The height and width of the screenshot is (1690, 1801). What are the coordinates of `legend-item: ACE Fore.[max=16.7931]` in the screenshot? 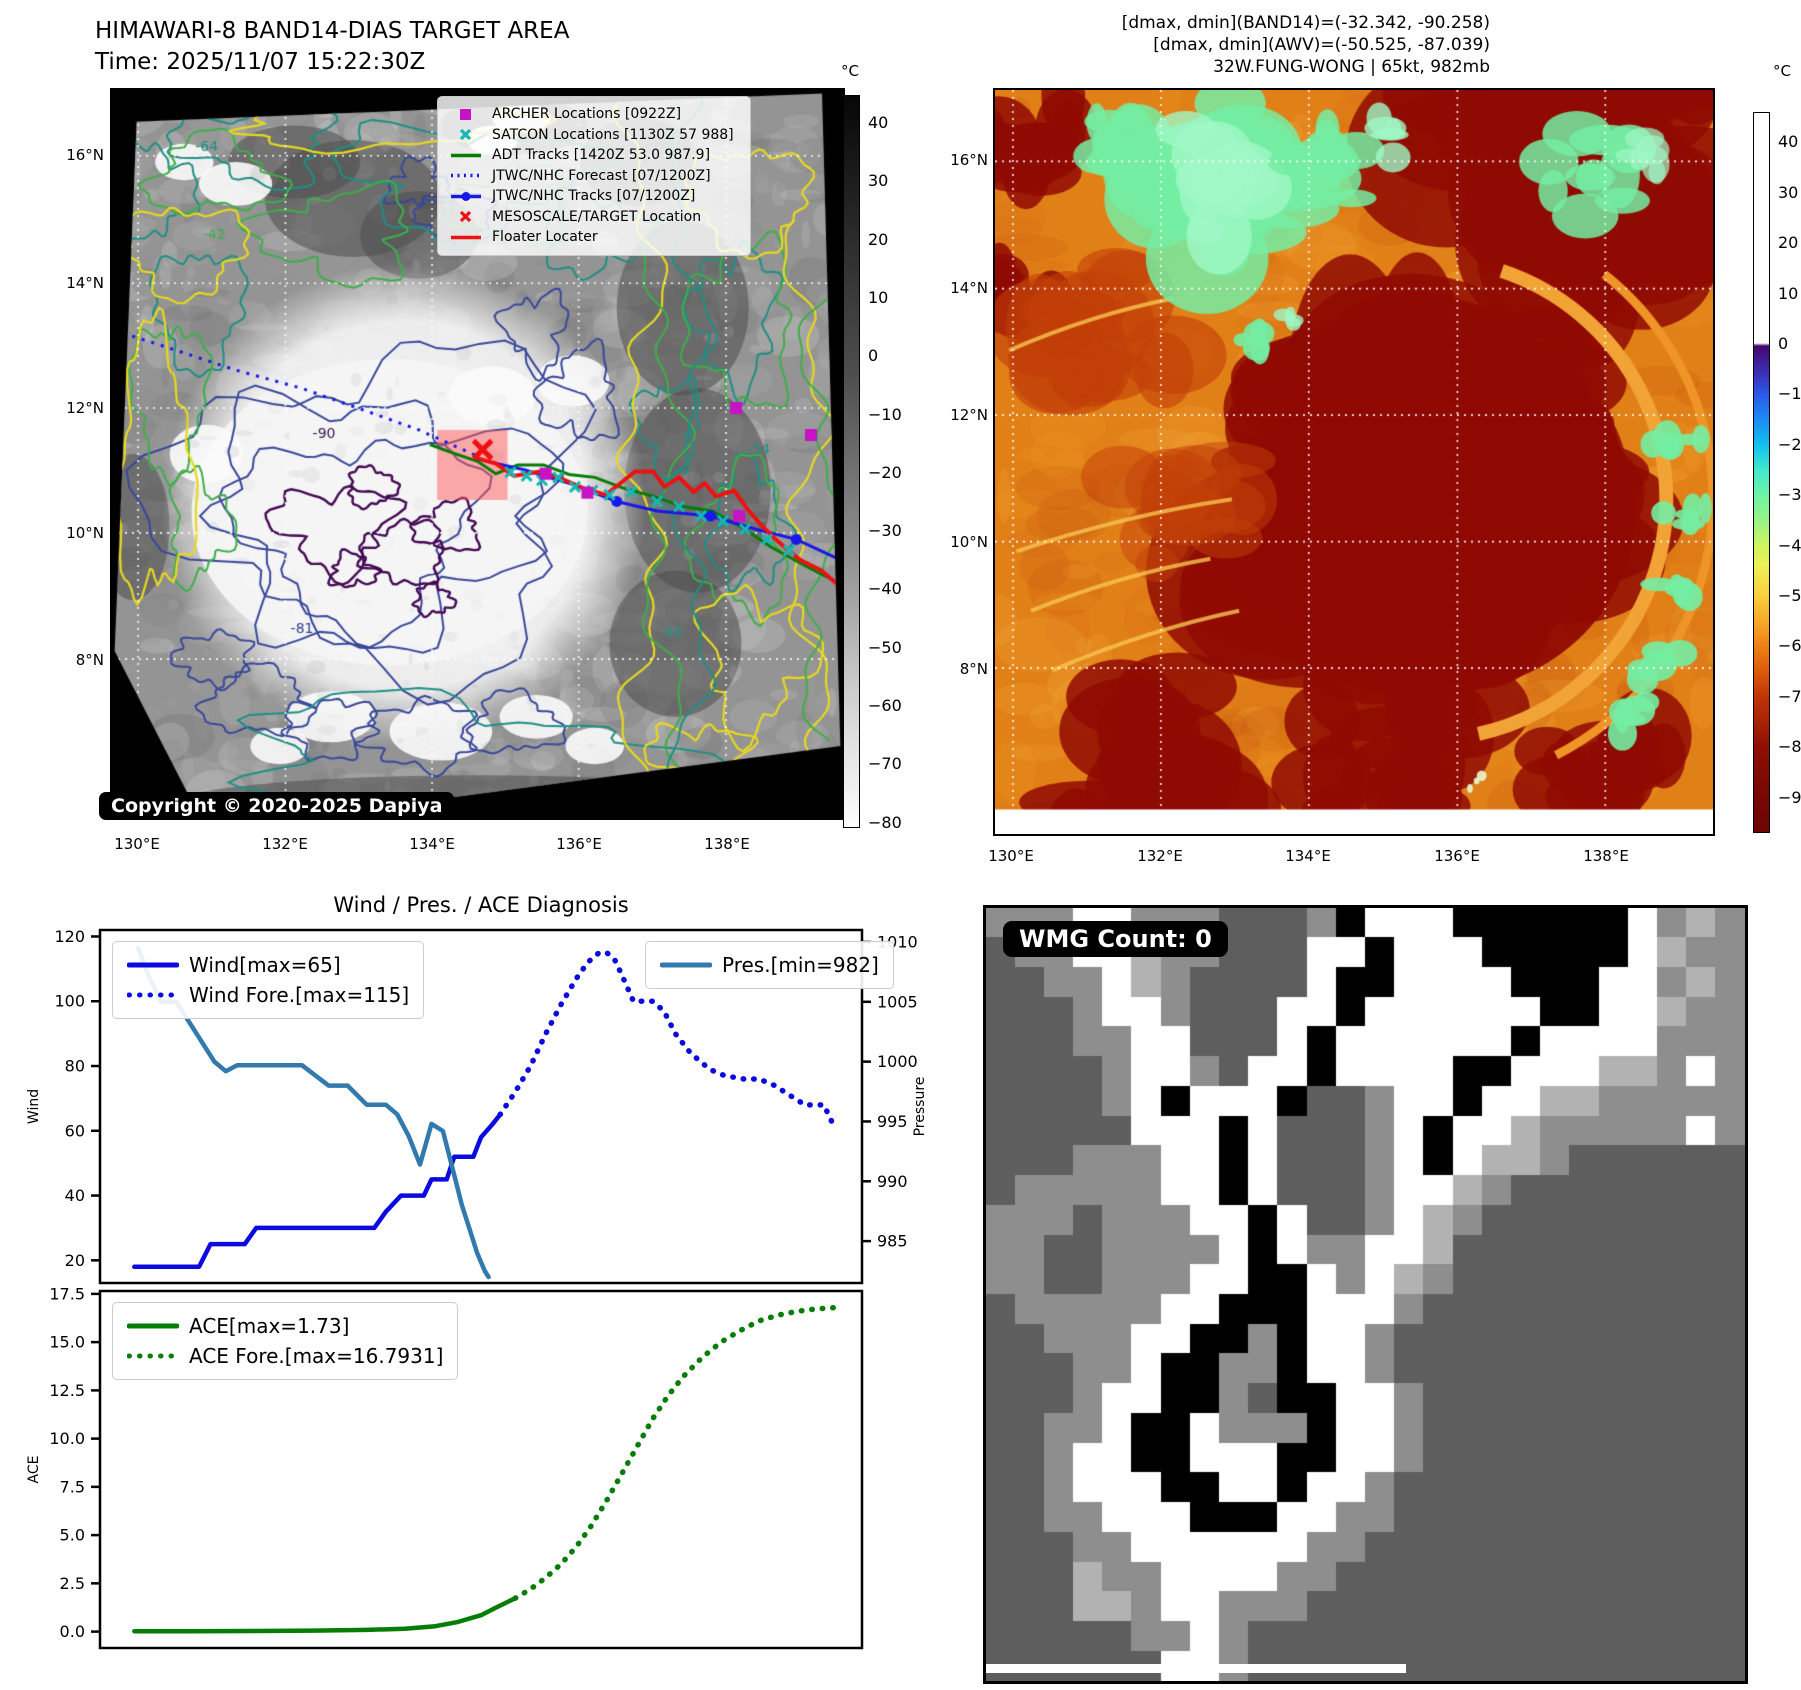 It's located at (285, 1356).